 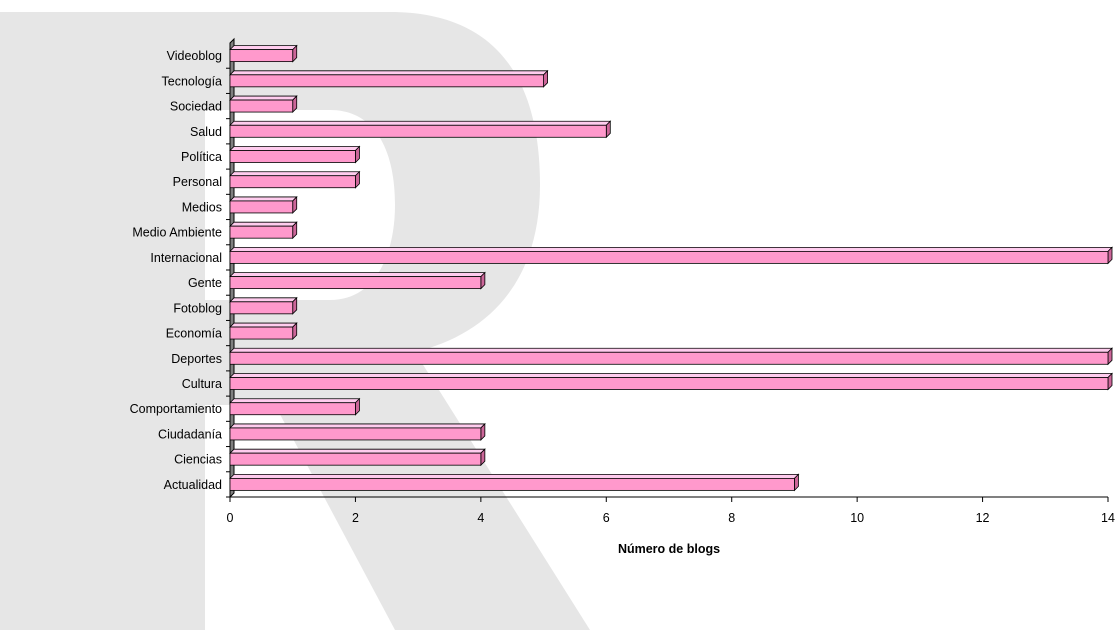 I want to click on x-tick-label: 10, so click(x=857, y=518).